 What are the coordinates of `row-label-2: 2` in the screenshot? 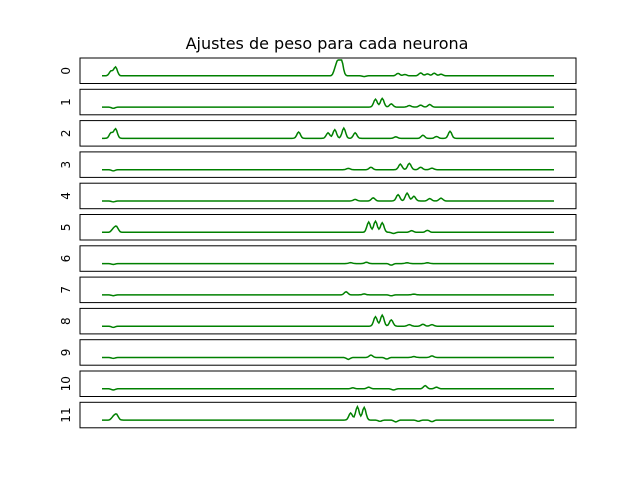 It's located at (66, 134).